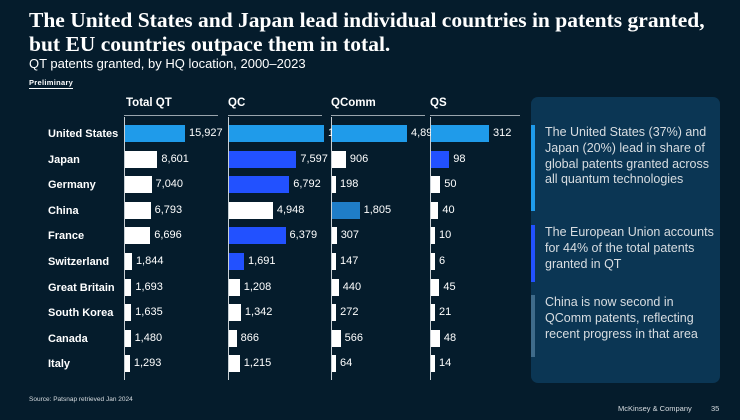 The height and width of the screenshot is (420, 740). Describe the element at coordinates (81, 287) in the screenshot. I see `row-label-great-britain: Great Britain` at that location.